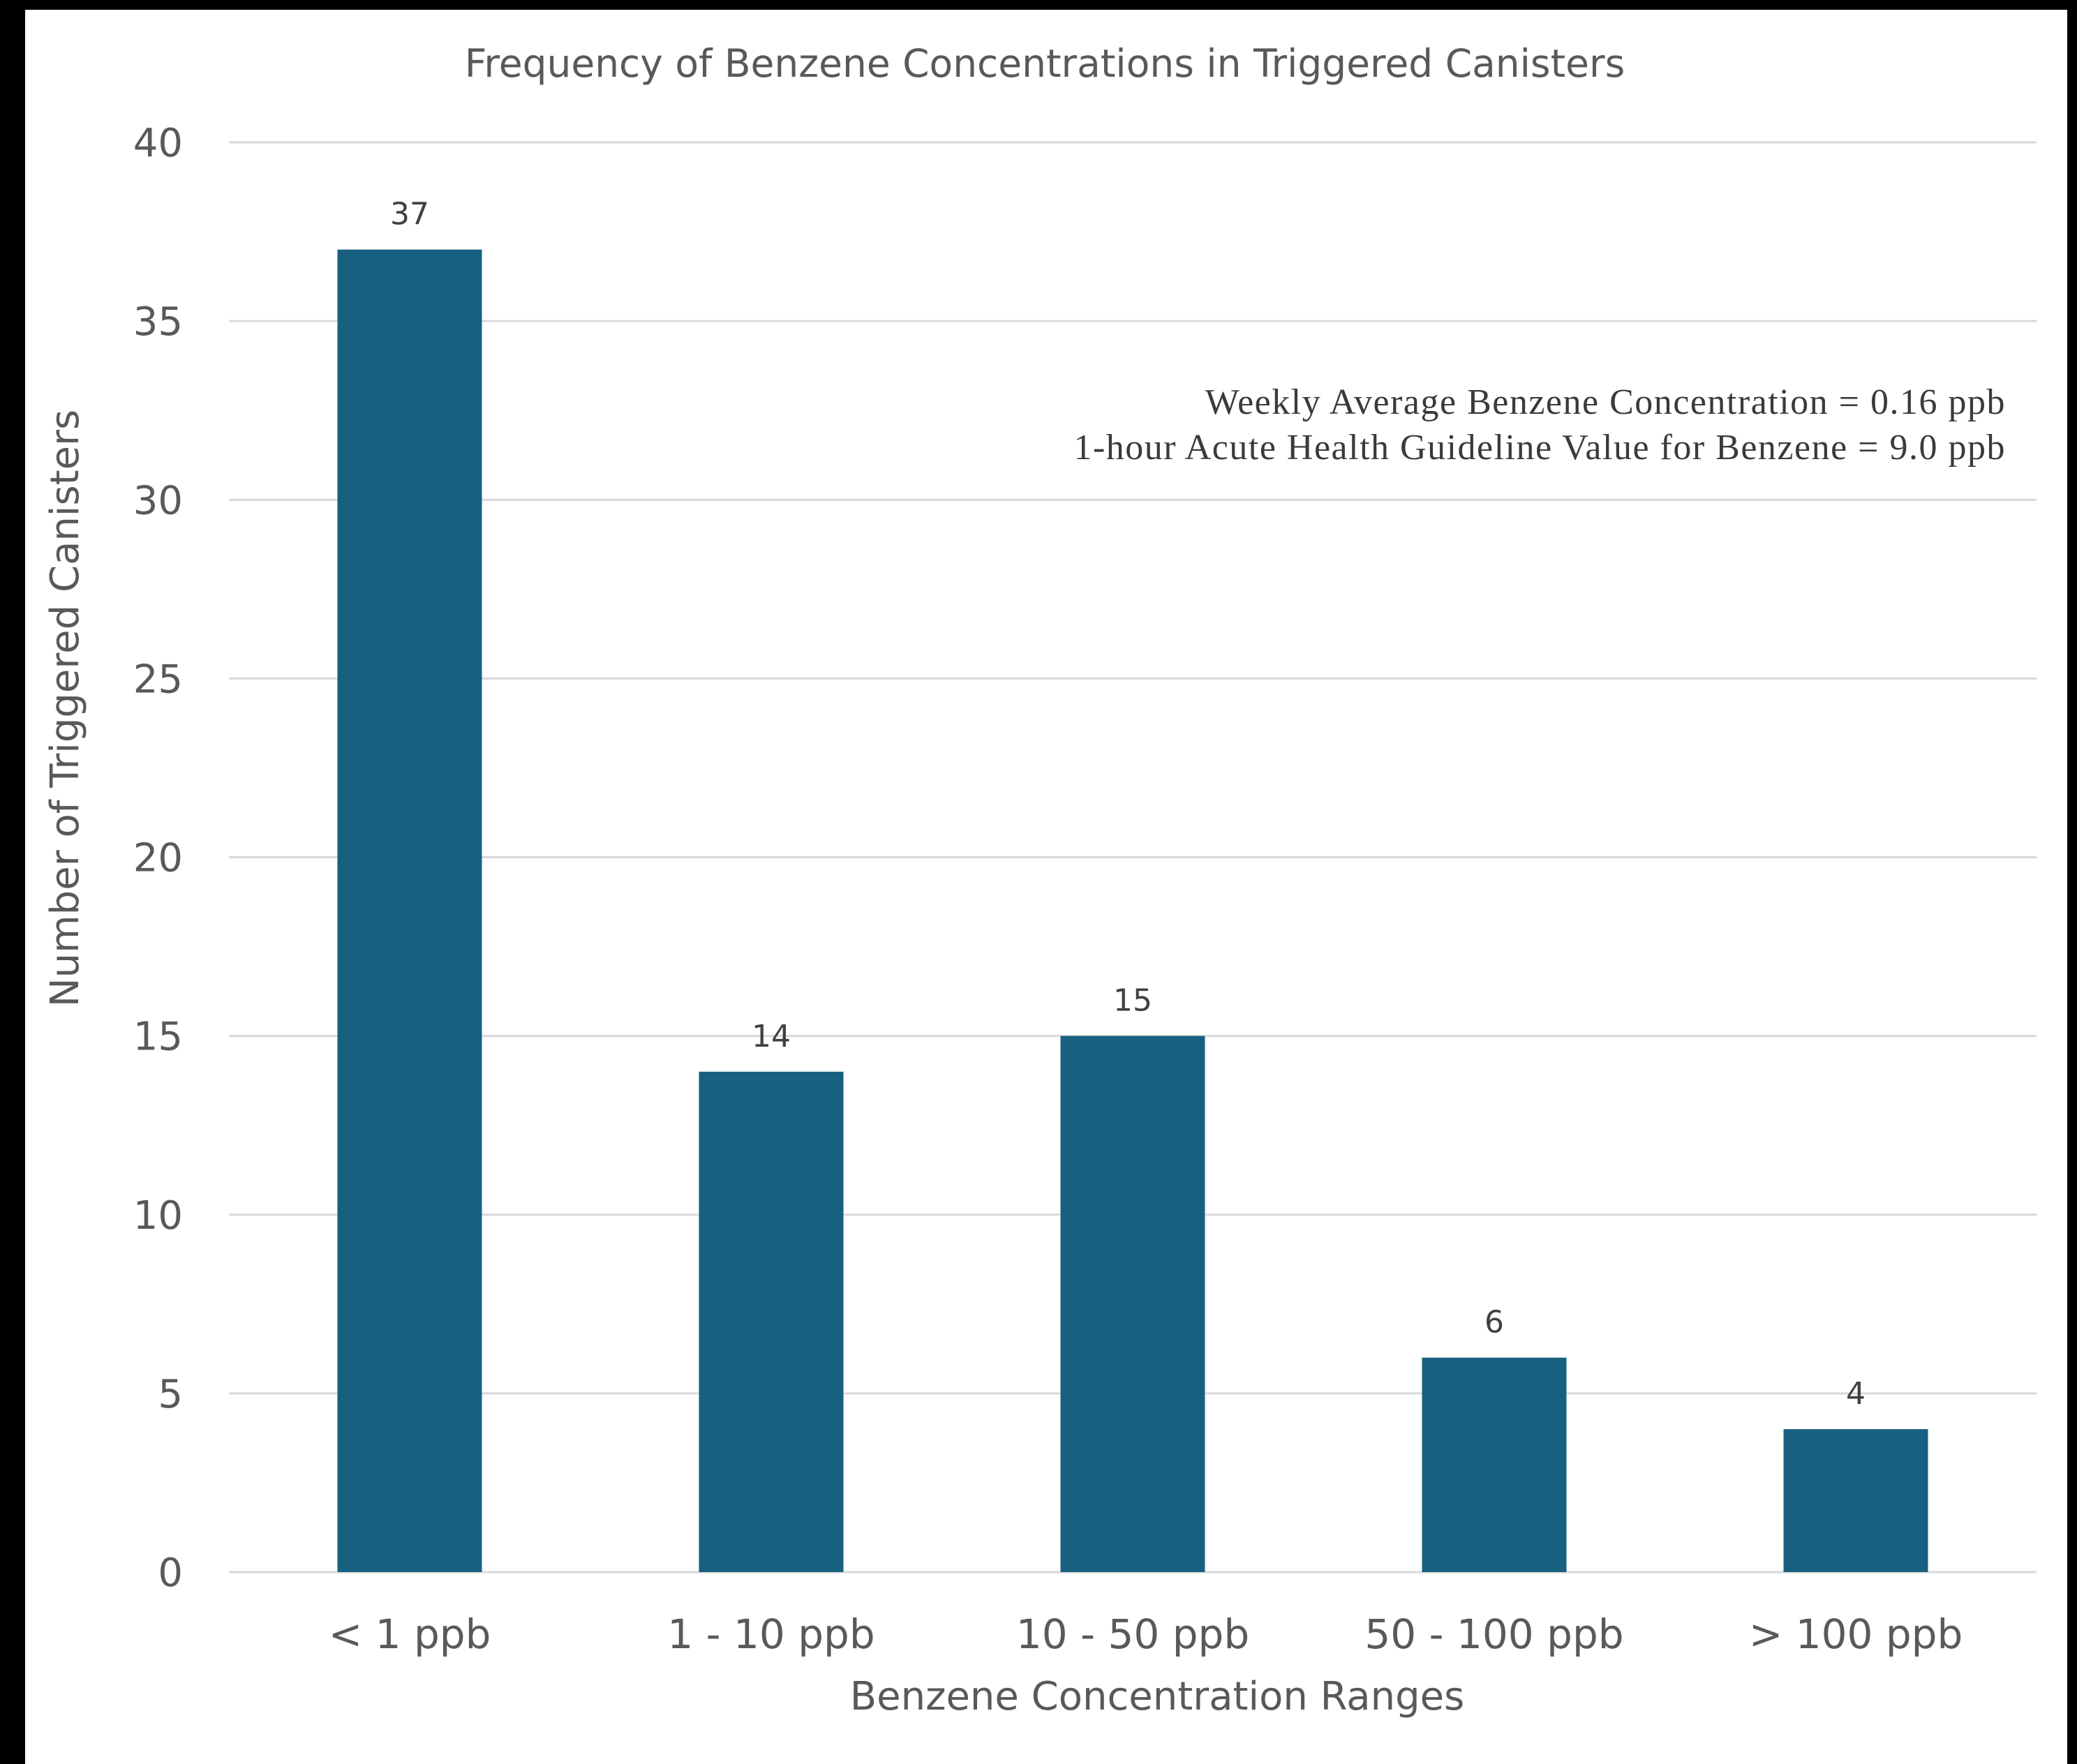  I want to click on y-tick-label: 20, so click(158, 859).